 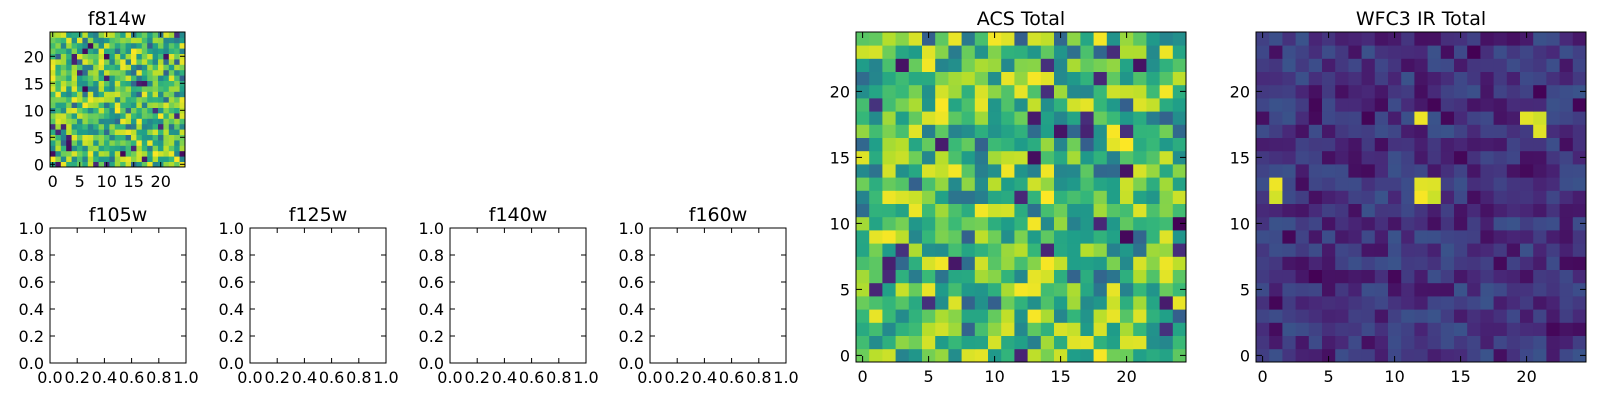 I want to click on y-tick-label: 0.2, so click(x=631, y=336).